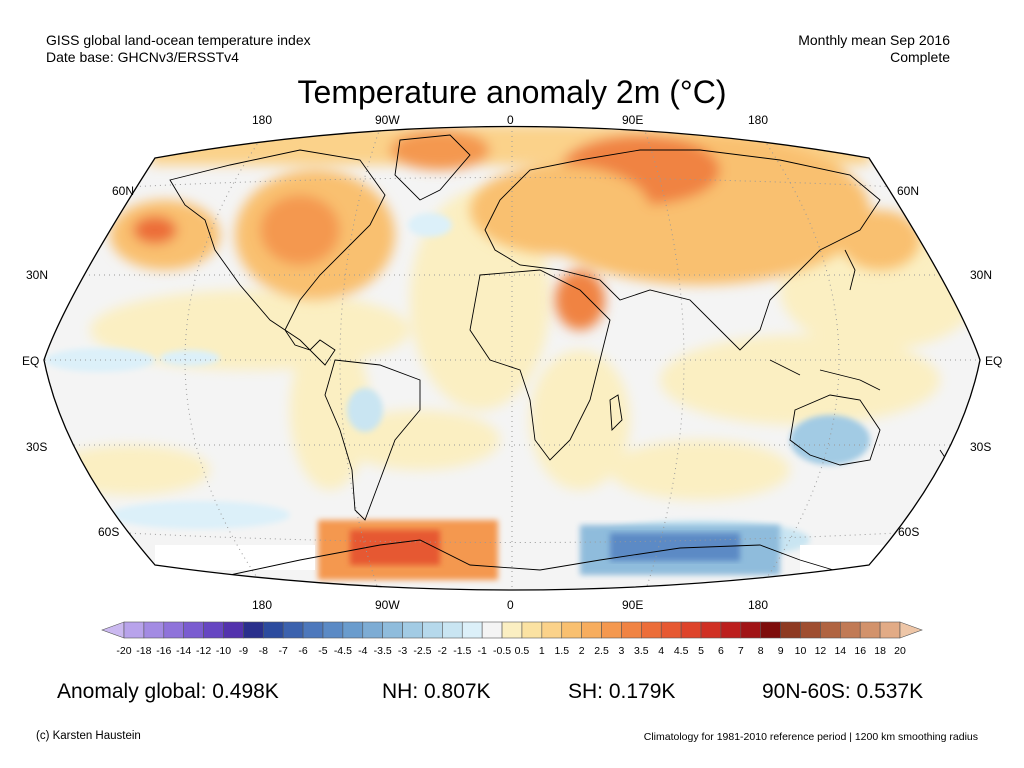  I want to click on colorbar-tick-label: 0.5, so click(522, 651).